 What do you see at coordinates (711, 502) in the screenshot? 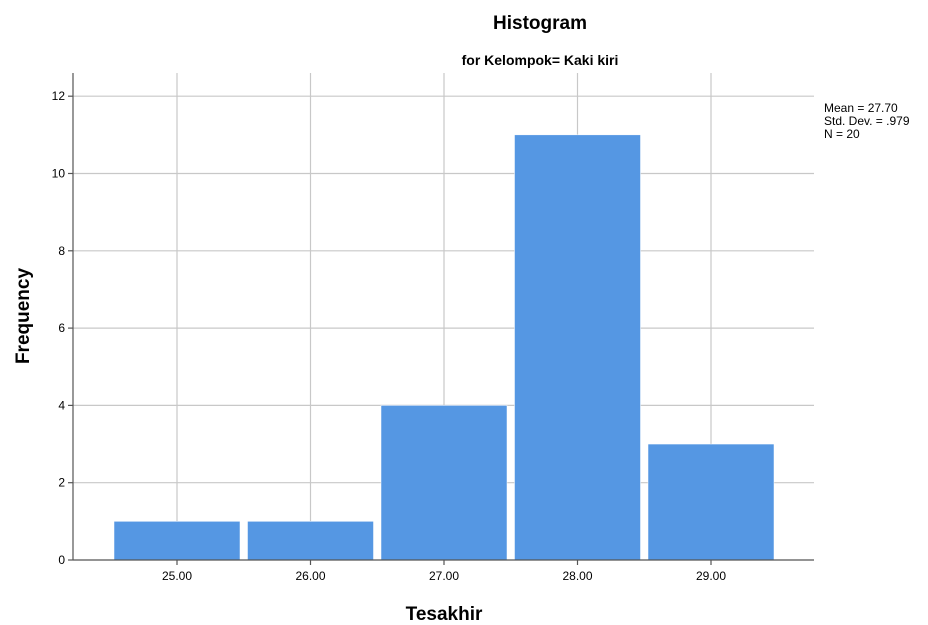
I see `bar-29.00` at bounding box center [711, 502].